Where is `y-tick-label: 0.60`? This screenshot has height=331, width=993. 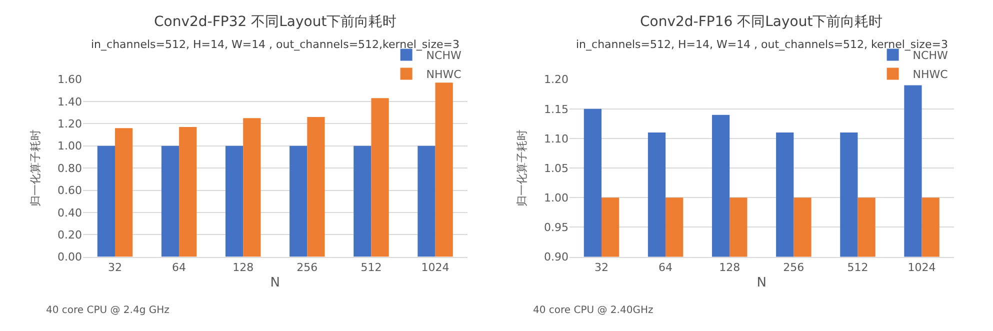
y-tick-label: 0.60 is located at coordinates (69, 191).